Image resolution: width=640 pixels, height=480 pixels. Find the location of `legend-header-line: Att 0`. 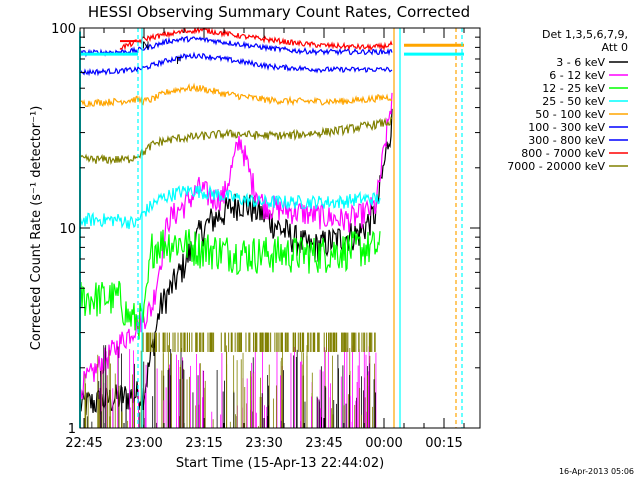

legend-header-line: Att 0 is located at coordinates (615, 47).